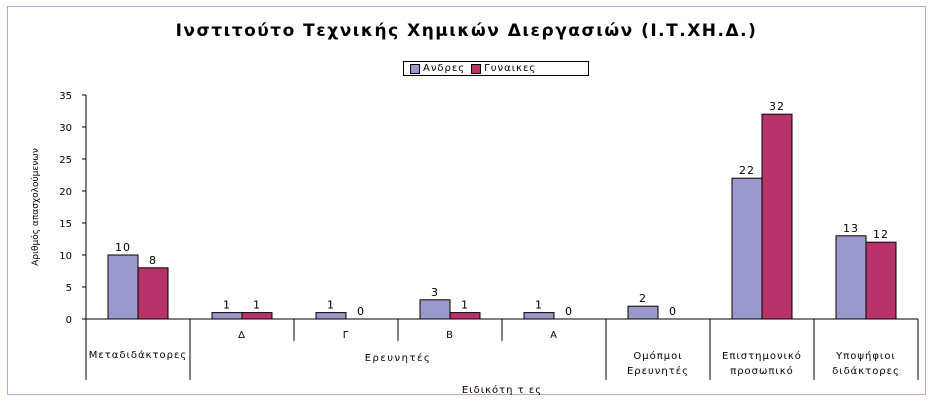 This screenshot has width=933, height=401. Describe the element at coordinates (65, 96) in the screenshot. I see `y-tick-label: 35` at that location.